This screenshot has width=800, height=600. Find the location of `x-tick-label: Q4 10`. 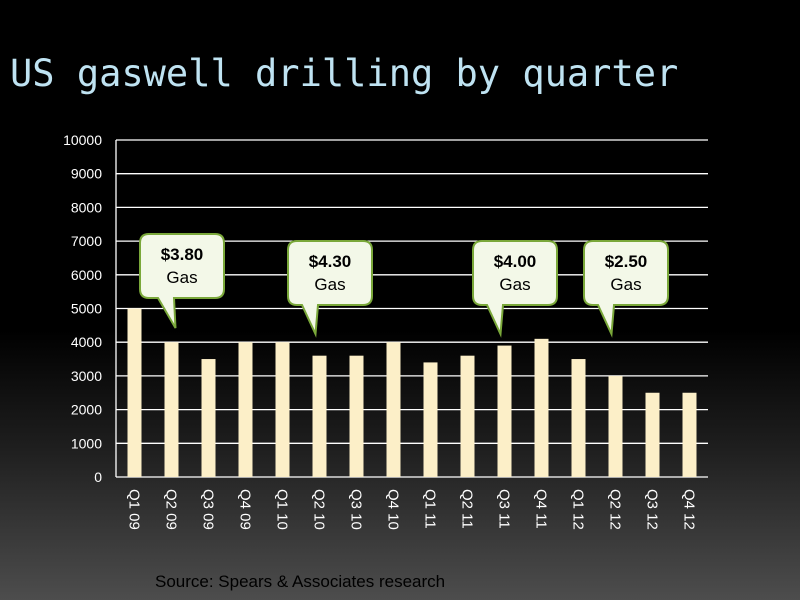

x-tick-label: Q4 10 is located at coordinates (393, 509).